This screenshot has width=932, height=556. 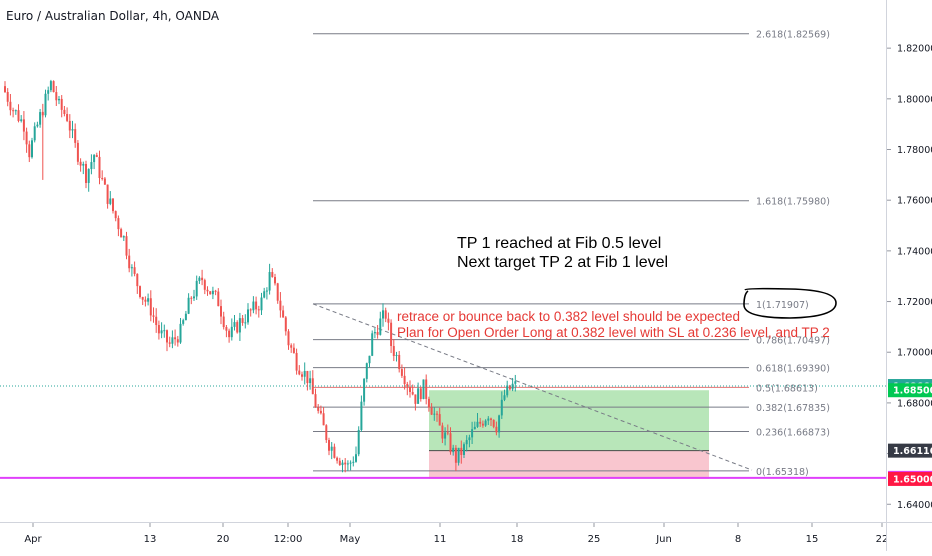 I want to click on price-tick-label: 1.80000, so click(x=914, y=99).